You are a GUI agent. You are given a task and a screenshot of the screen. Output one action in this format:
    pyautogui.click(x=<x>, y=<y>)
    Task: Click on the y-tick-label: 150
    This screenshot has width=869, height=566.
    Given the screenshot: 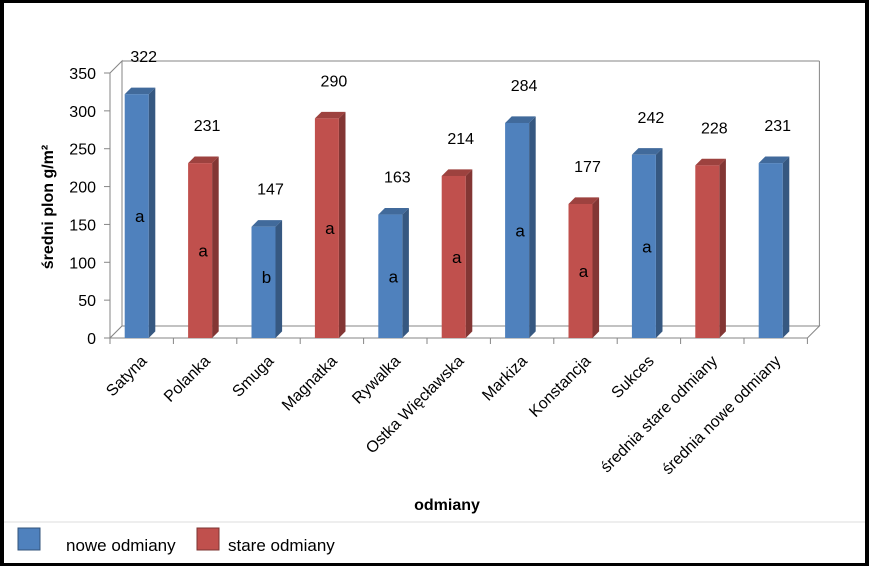 What is the action you would take?
    pyautogui.click(x=82, y=225)
    